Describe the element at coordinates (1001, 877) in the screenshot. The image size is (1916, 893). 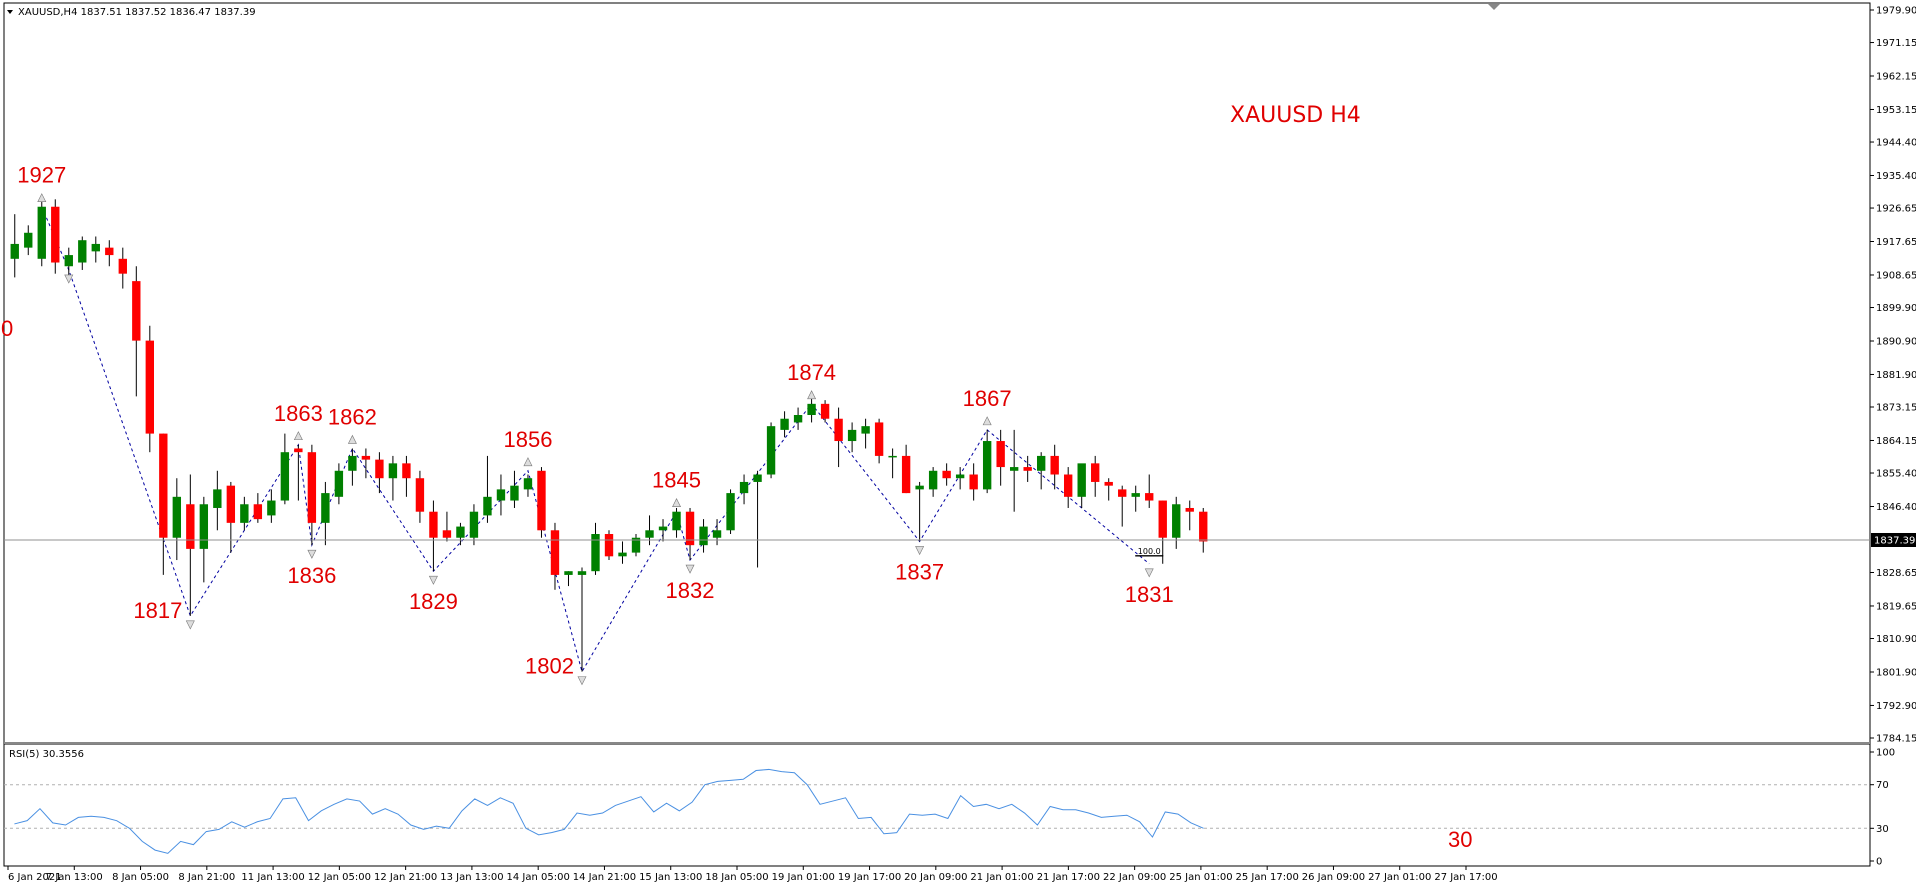
I see `time-tick-label: 21 Jan 01:00` at that location.